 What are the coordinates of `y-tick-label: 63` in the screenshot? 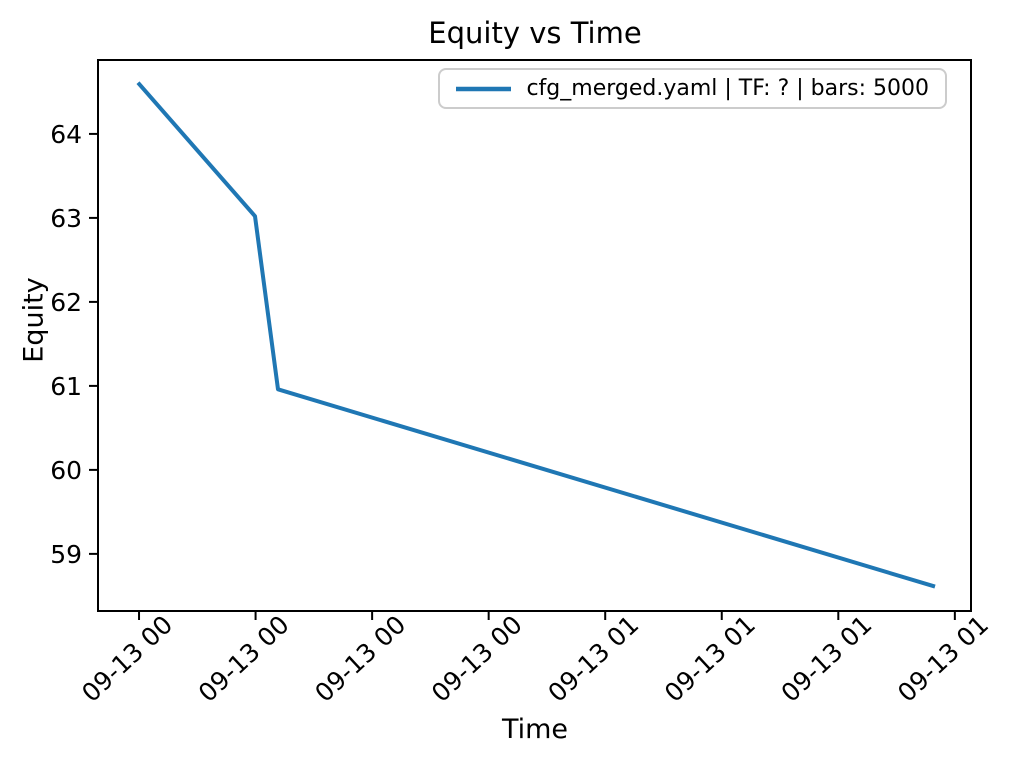 It's located at (66, 218).